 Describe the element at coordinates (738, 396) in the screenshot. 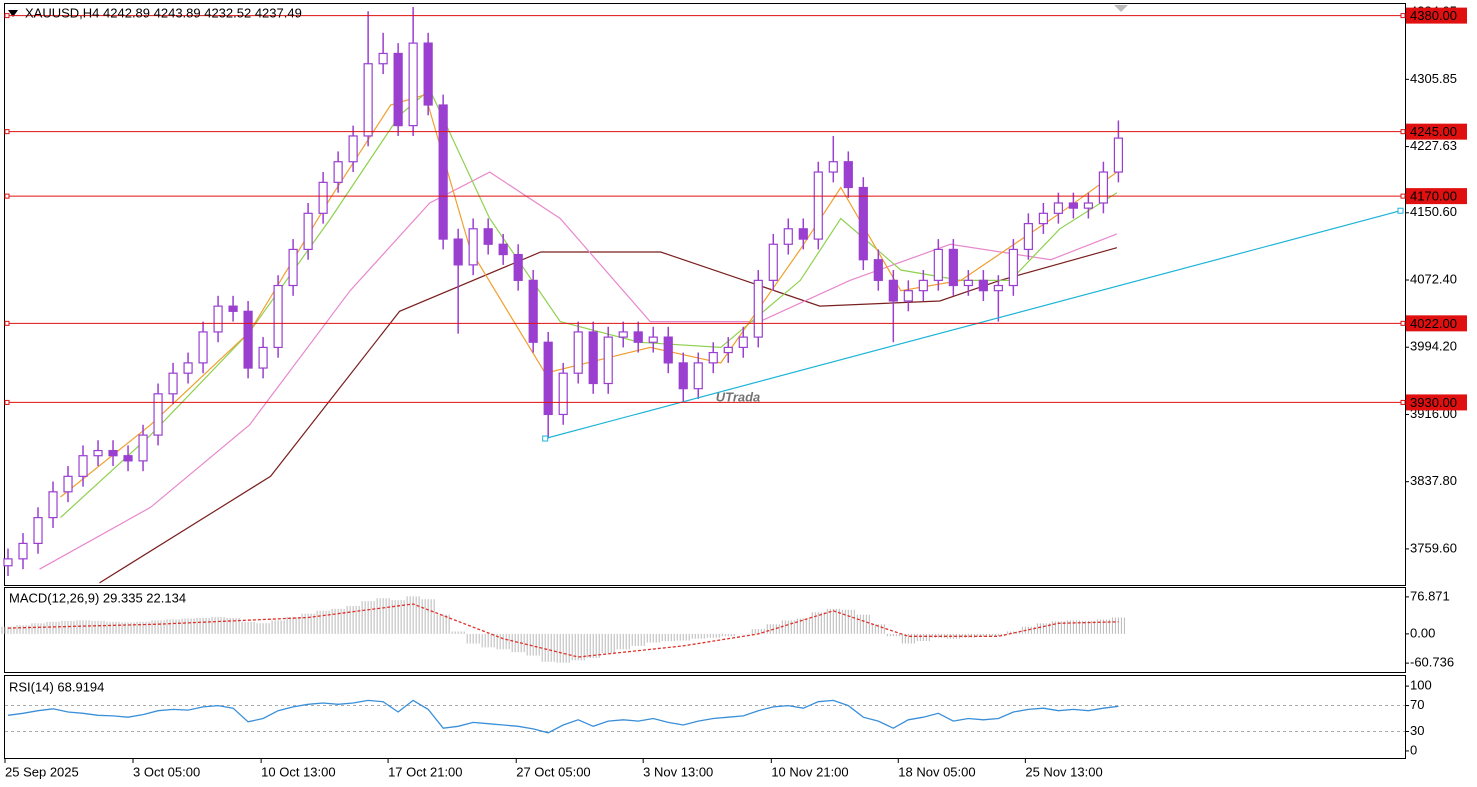

I see `watermark: UTrada` at that location.